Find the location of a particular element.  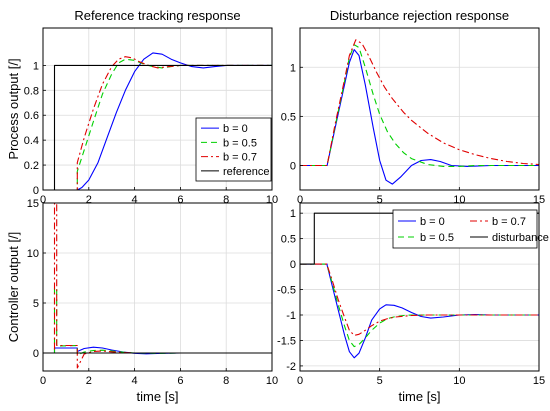

legend-box is located at coordinates (465, 229).